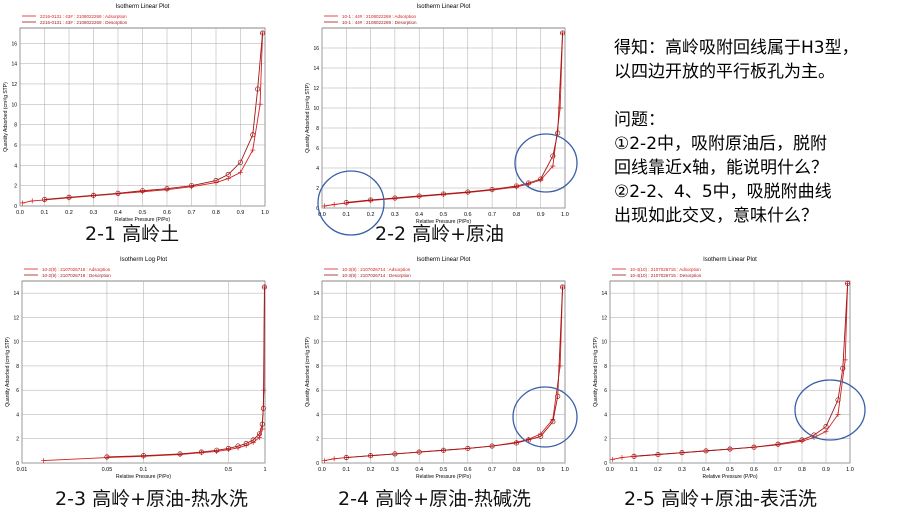 This screenshot has height=524, width=900. What do you see at coordinates (22, 470) in the screenshot?
I see `x-tick-label: 0.01` at bounding box center [22, 470].